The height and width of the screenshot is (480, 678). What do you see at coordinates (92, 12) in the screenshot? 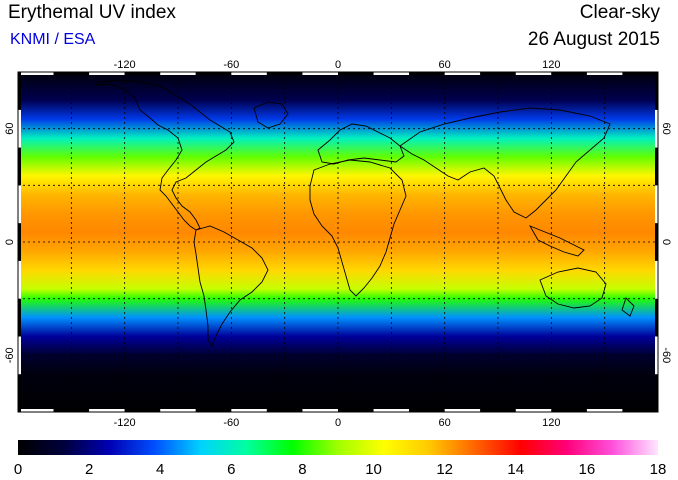
I see `map-title: Erythemal UV index` at bounding box center [92, 12].